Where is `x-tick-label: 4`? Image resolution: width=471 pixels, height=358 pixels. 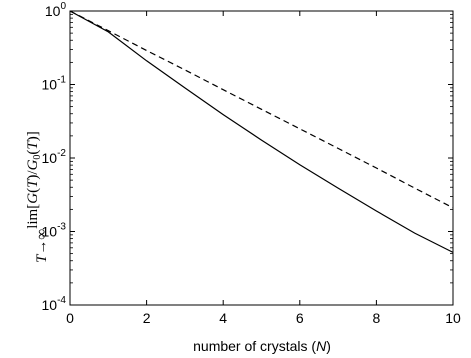 x-tick-label: 4 is located at coordinates (223, 318).